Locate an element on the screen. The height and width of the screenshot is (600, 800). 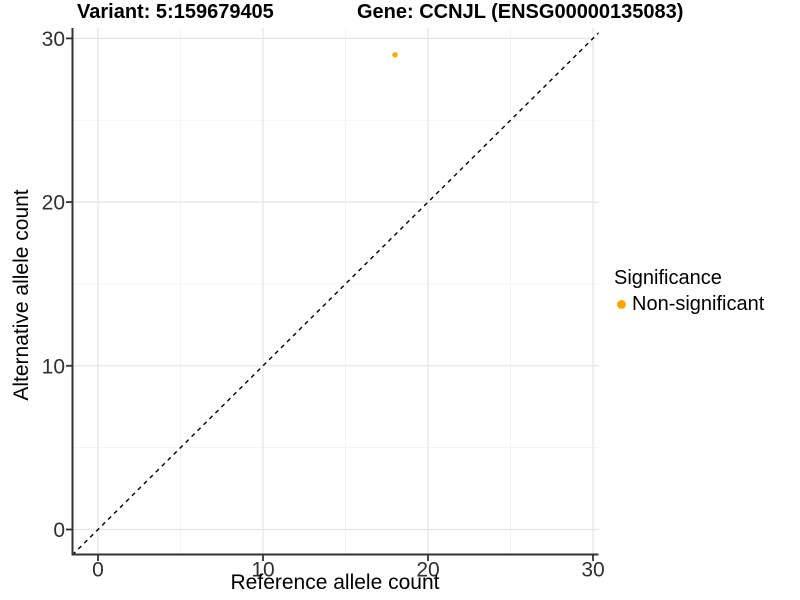
data-point is located at coordinates (395, 55).